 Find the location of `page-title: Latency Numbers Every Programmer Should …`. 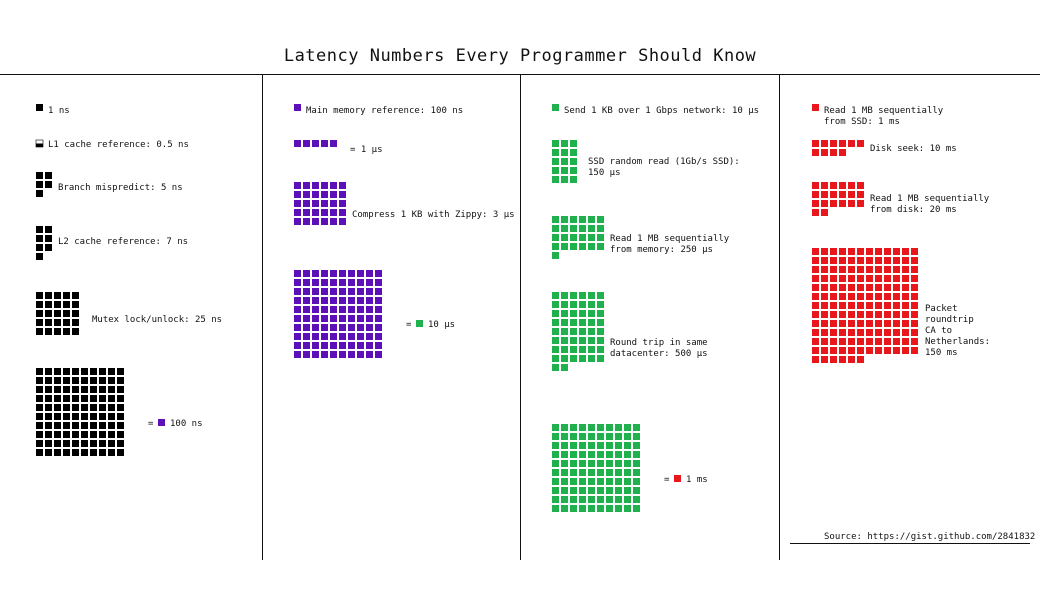

page-title: Latency Numbers Every Programmer Should … is located at coordinates (520, 56).